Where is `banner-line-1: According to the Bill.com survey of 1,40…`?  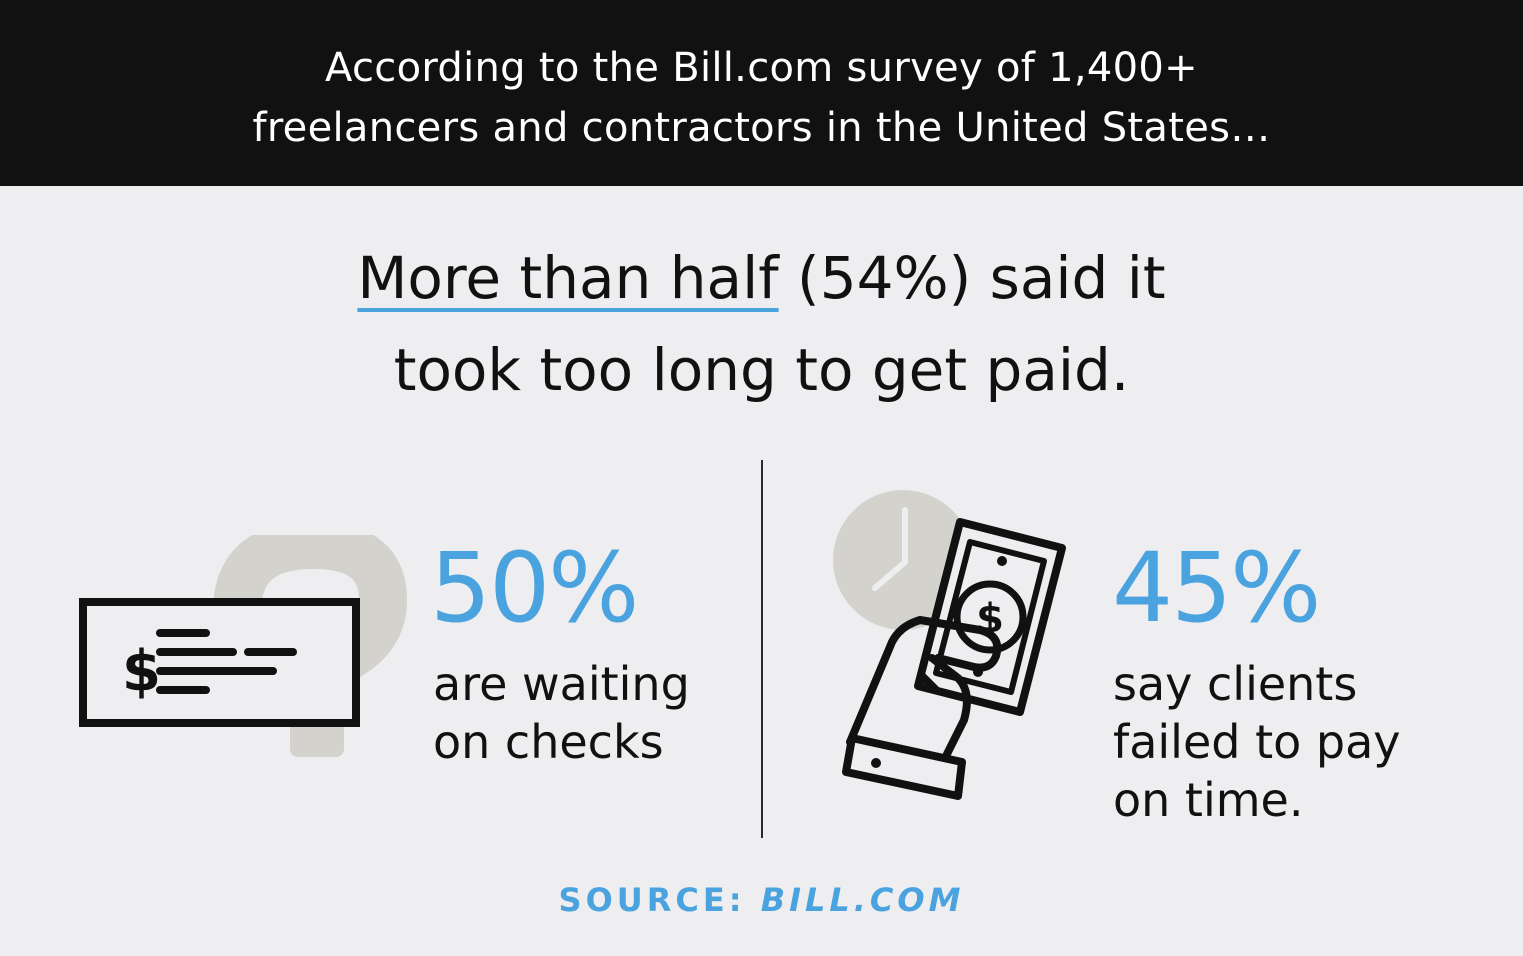 banner-line-1: According to the Bill.com survey of 1,40… is located at coordinates (761, 68).